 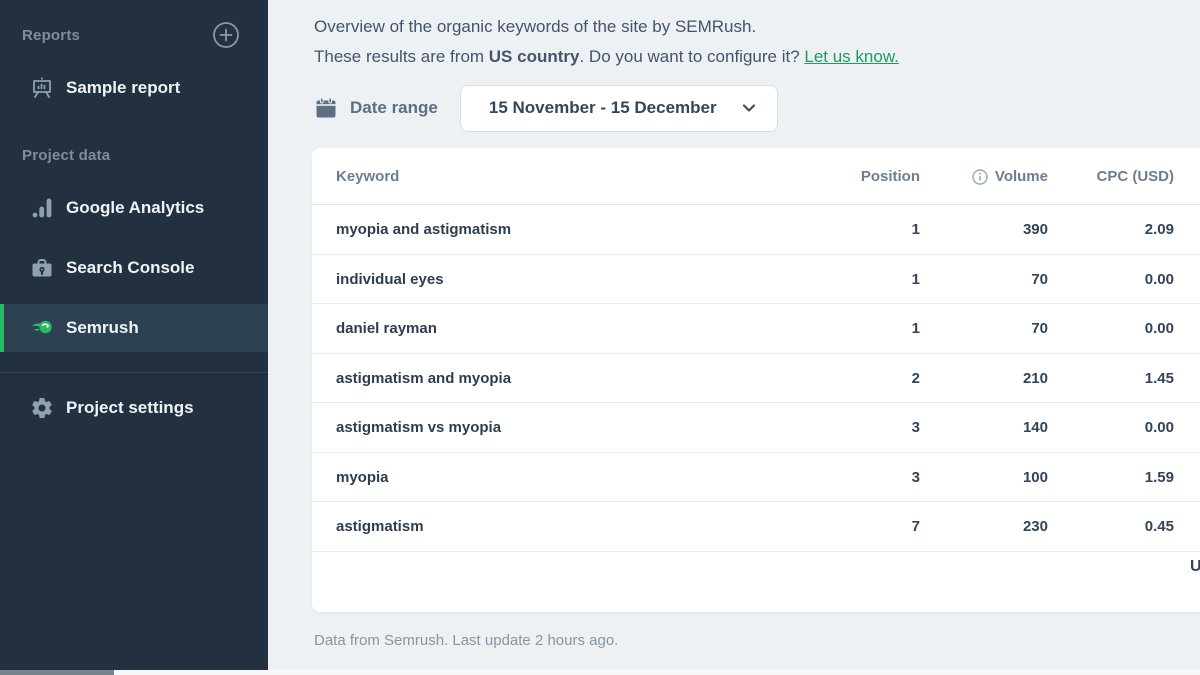 What do you see at coordinates (368, 176) in the screenshot?
I see `column-header-keyword: Keyword` at bounding box center [368, 176].